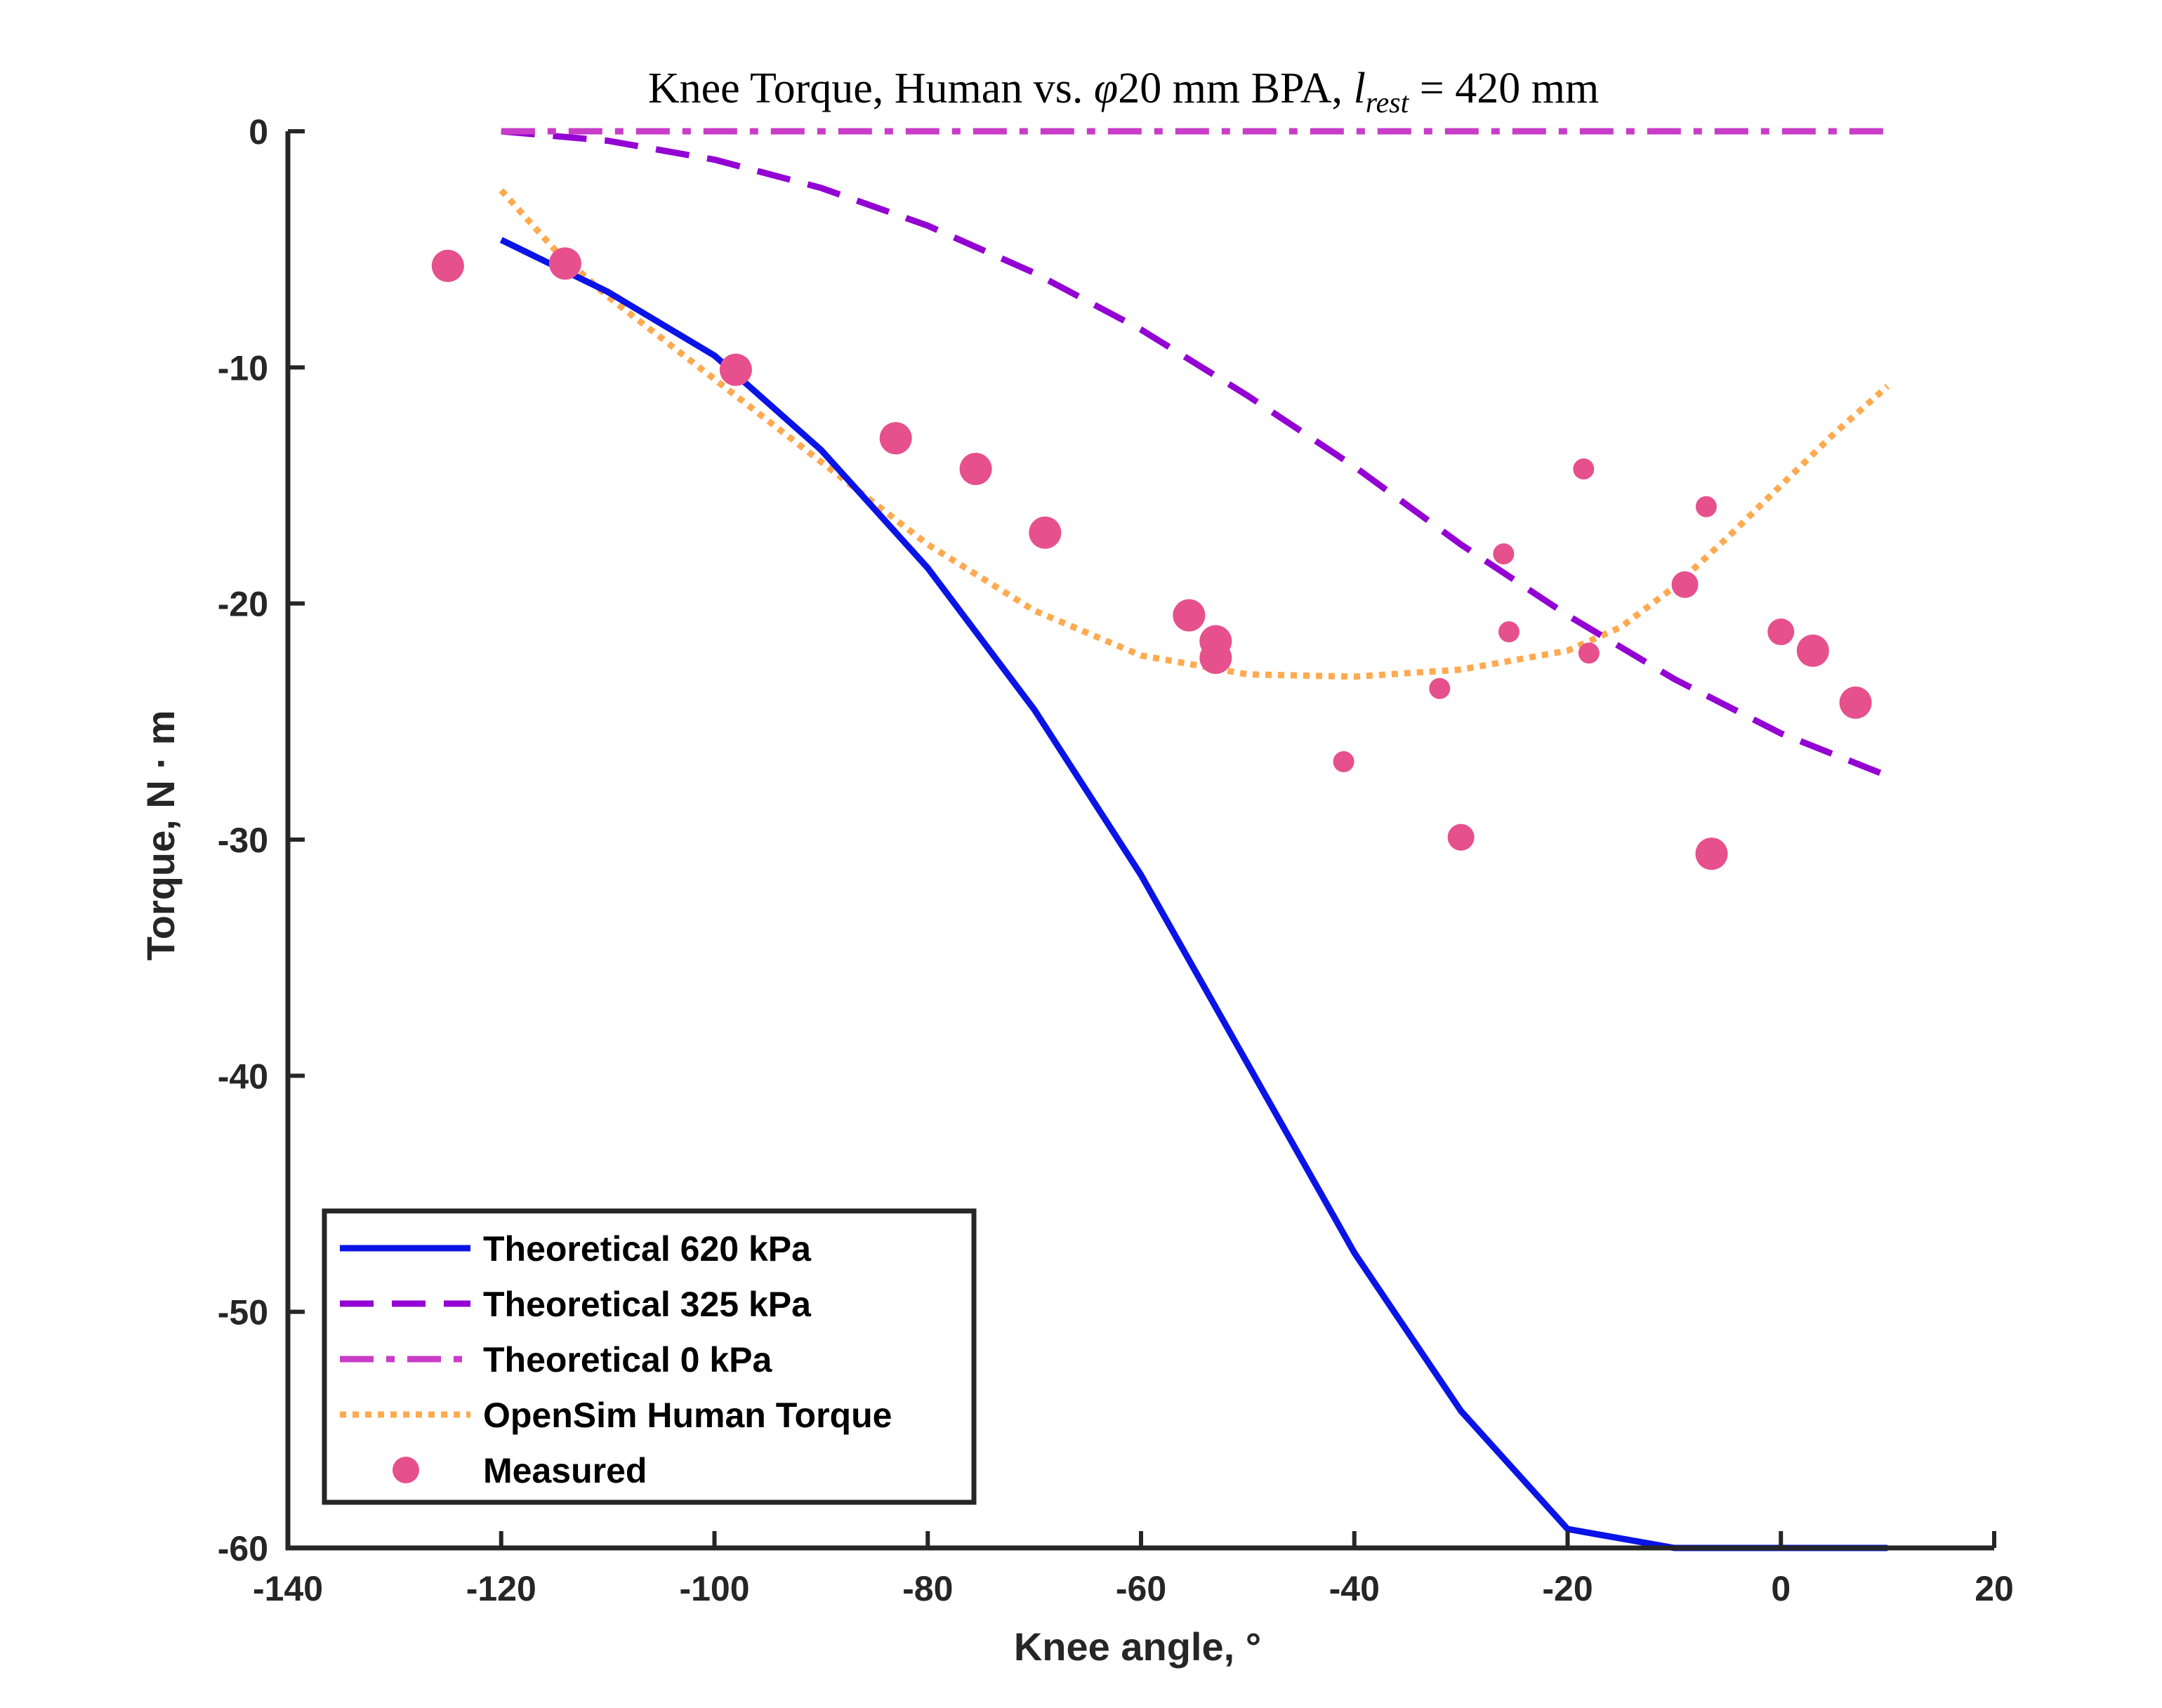 Image resolution: width=2162 pixels, height=1708 pixels. I want to click on legend-item-theoretical-0-kpa: Theoretical 0 kPa, so click(556, 1359).